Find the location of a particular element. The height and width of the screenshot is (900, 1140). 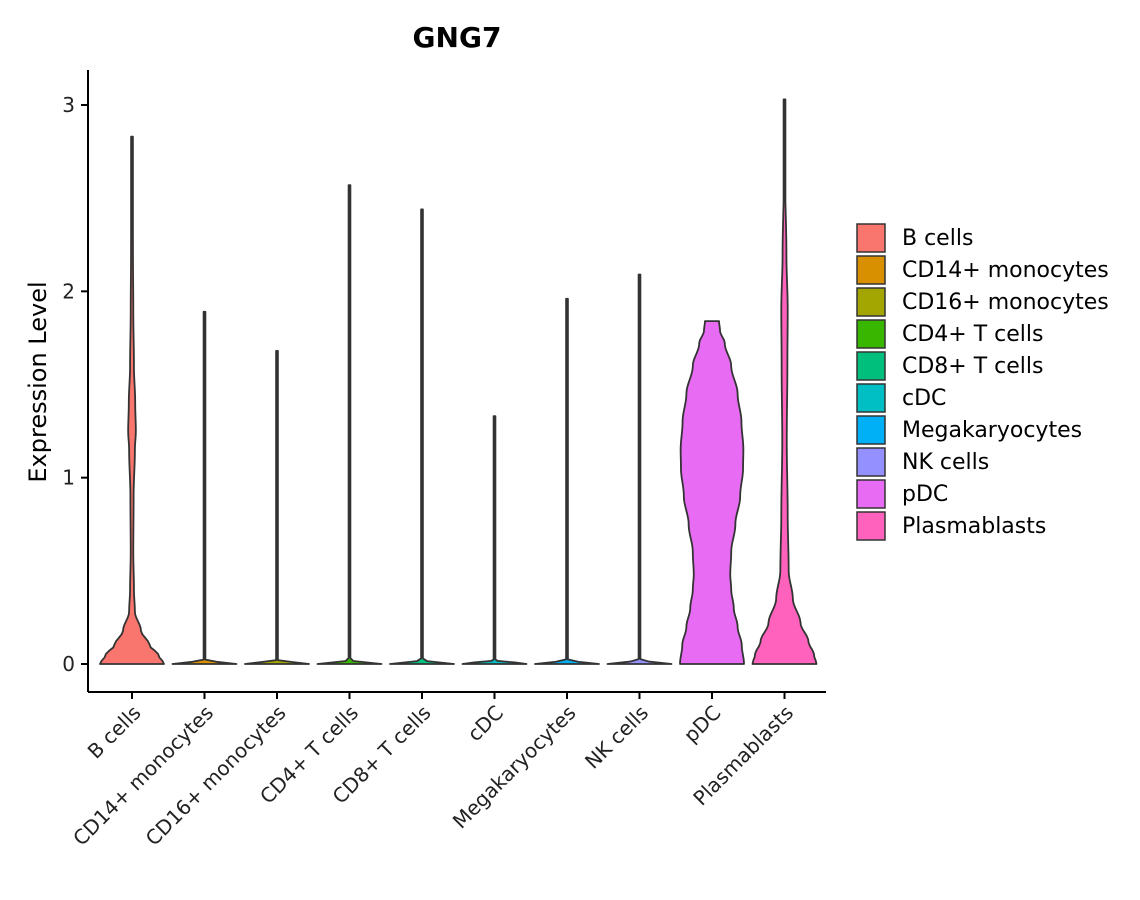

legend-label: Megakaryocytes is located at coordinates (992, 430).